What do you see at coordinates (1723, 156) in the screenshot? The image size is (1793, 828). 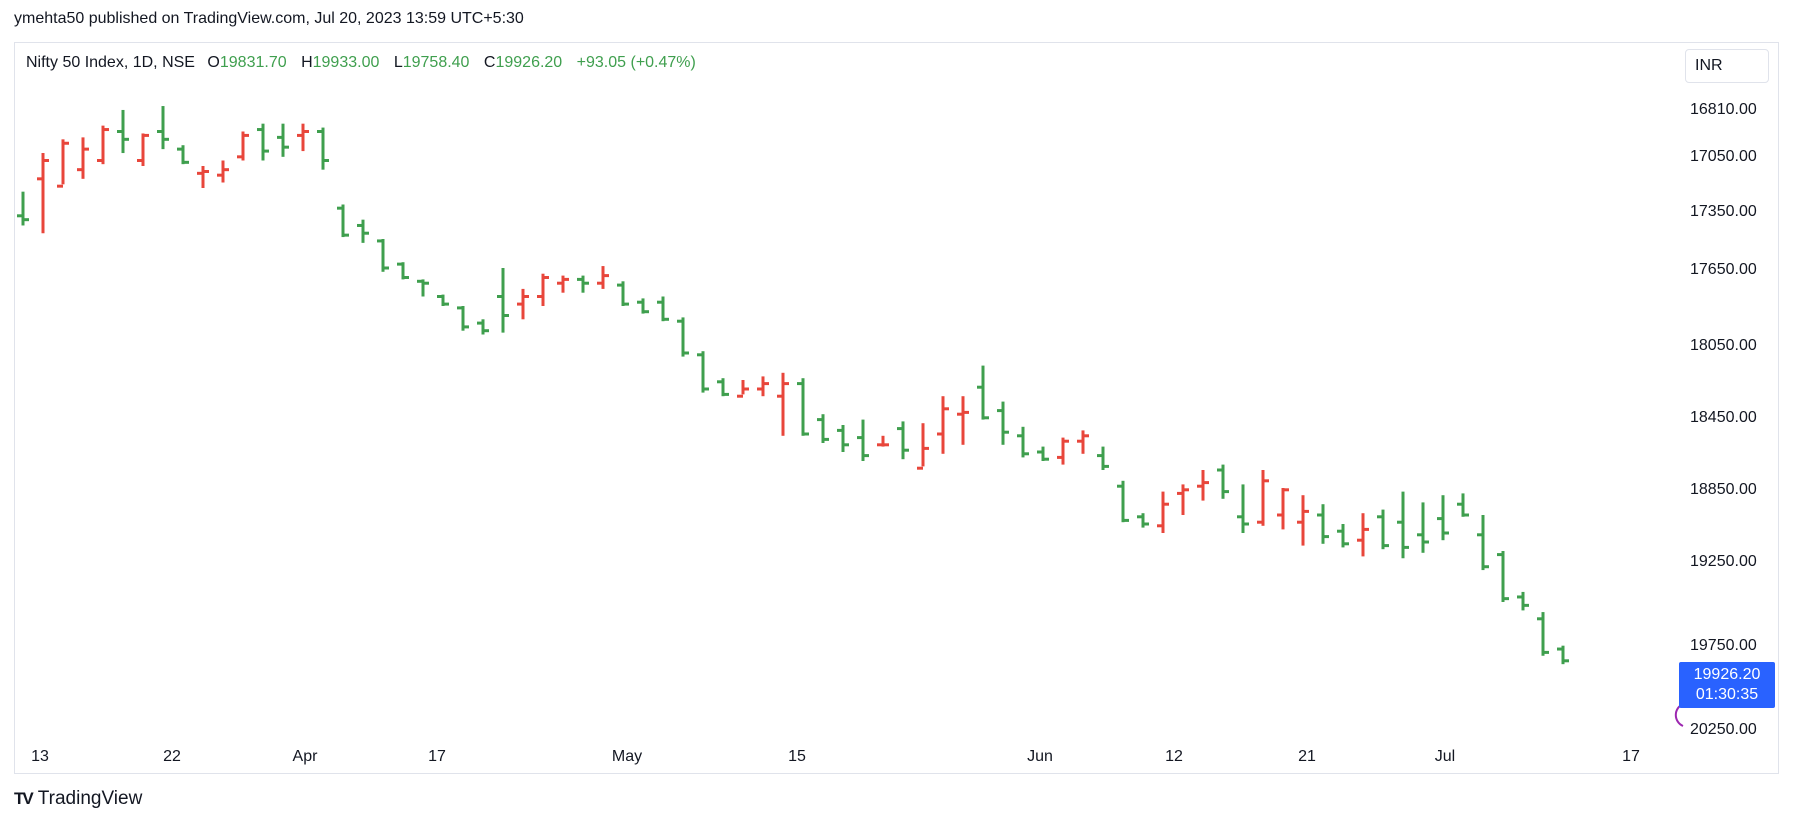 I see `y-tick-label: 17050.00` at bounding box center [1723, 156].